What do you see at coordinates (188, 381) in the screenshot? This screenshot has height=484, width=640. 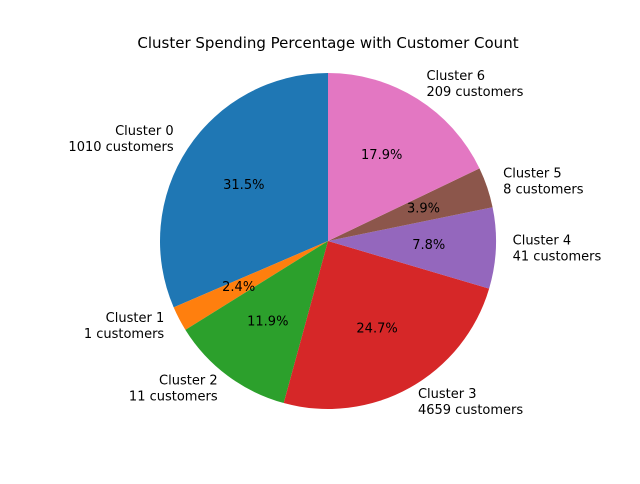 I see `pie-slice-name-label-2: Cluster 2` at bounding box center [188, 381].